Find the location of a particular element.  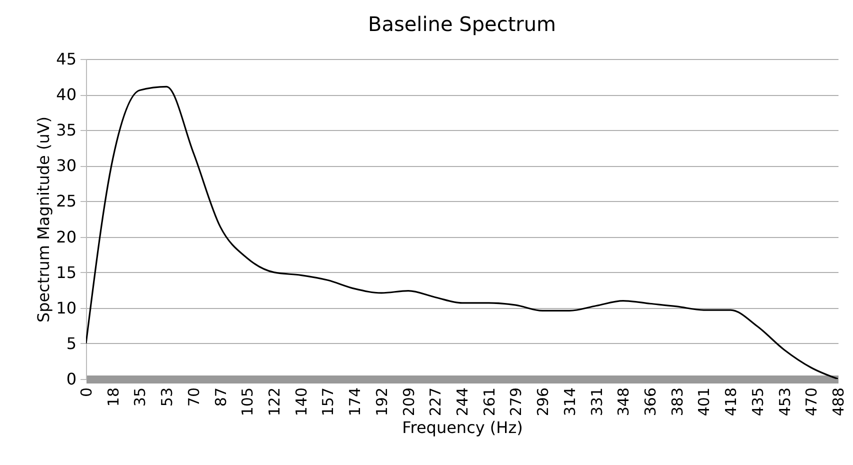

x-tick-label: 453 is located at coordinates (785, 402).